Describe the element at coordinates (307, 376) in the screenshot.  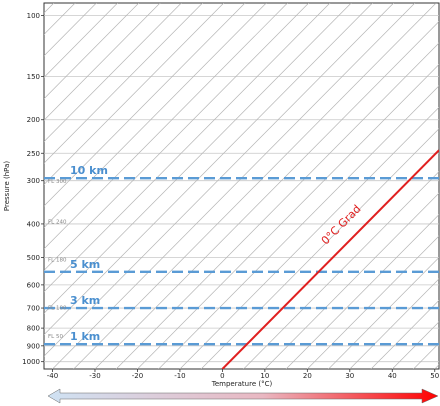
I see `x-tick-label: 20` at that location.